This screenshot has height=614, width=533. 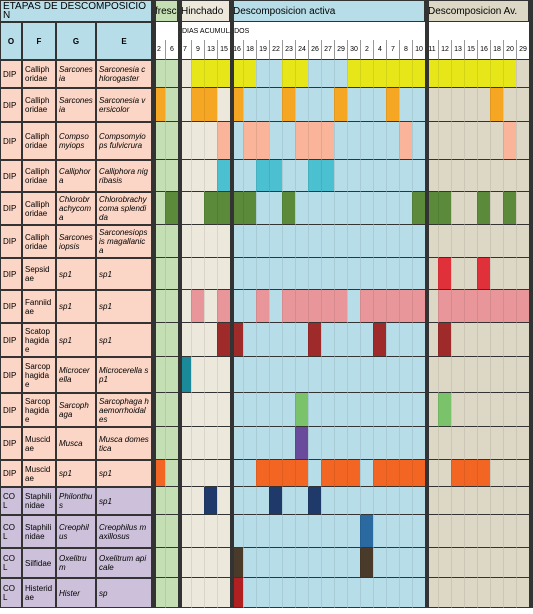 I want to click on day-number: 10, so click(x=418, y=50).